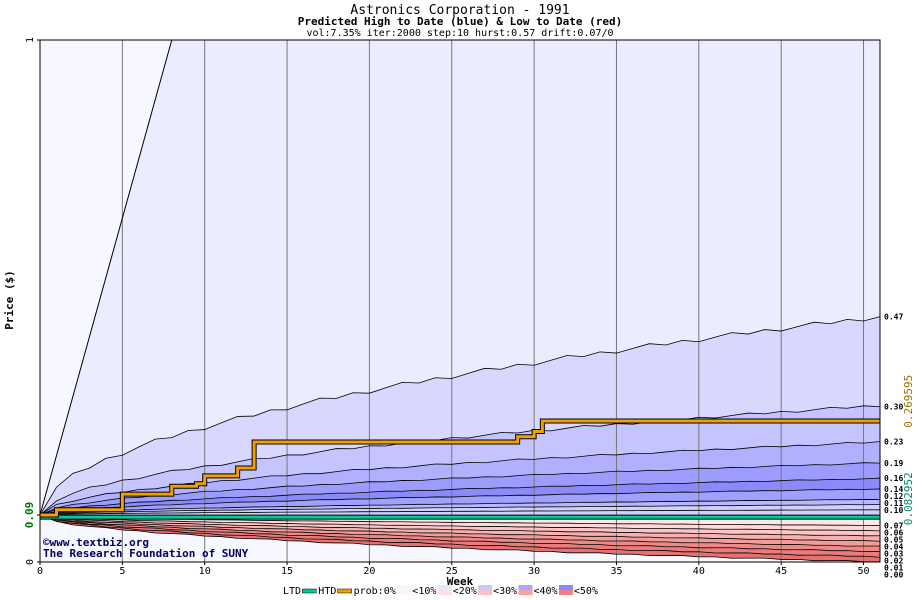  What do you see at coordinates (505, 591) in the screenshot?
I see `legend-bin-label-2: <30%` at bounding box center [505, 591].